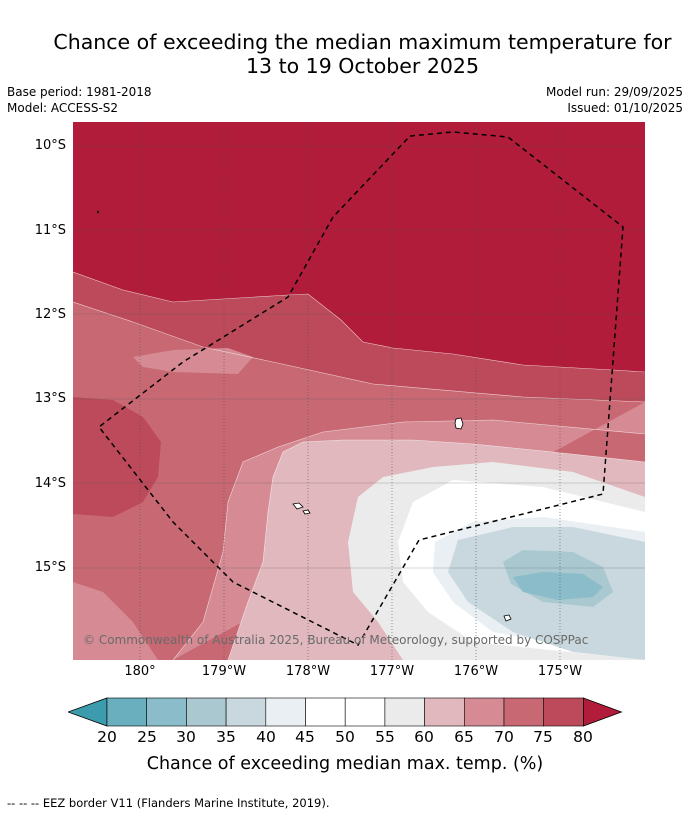 The height and width of the screenshot is (816, 690). What do you see at coordinates (614, 92) in the screenshot?
I see `model-run: Model run: 29/09/2025` at bounding box center [614, 92].